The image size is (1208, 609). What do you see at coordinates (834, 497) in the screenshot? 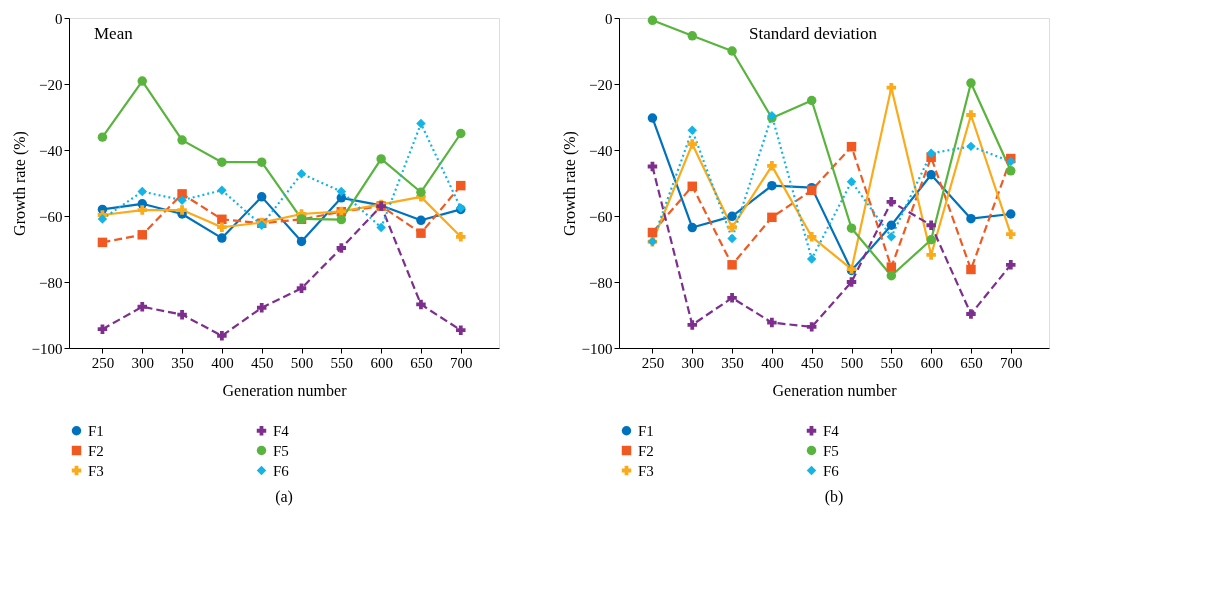
I see `text: (b)` at bounding box center [834, 497].